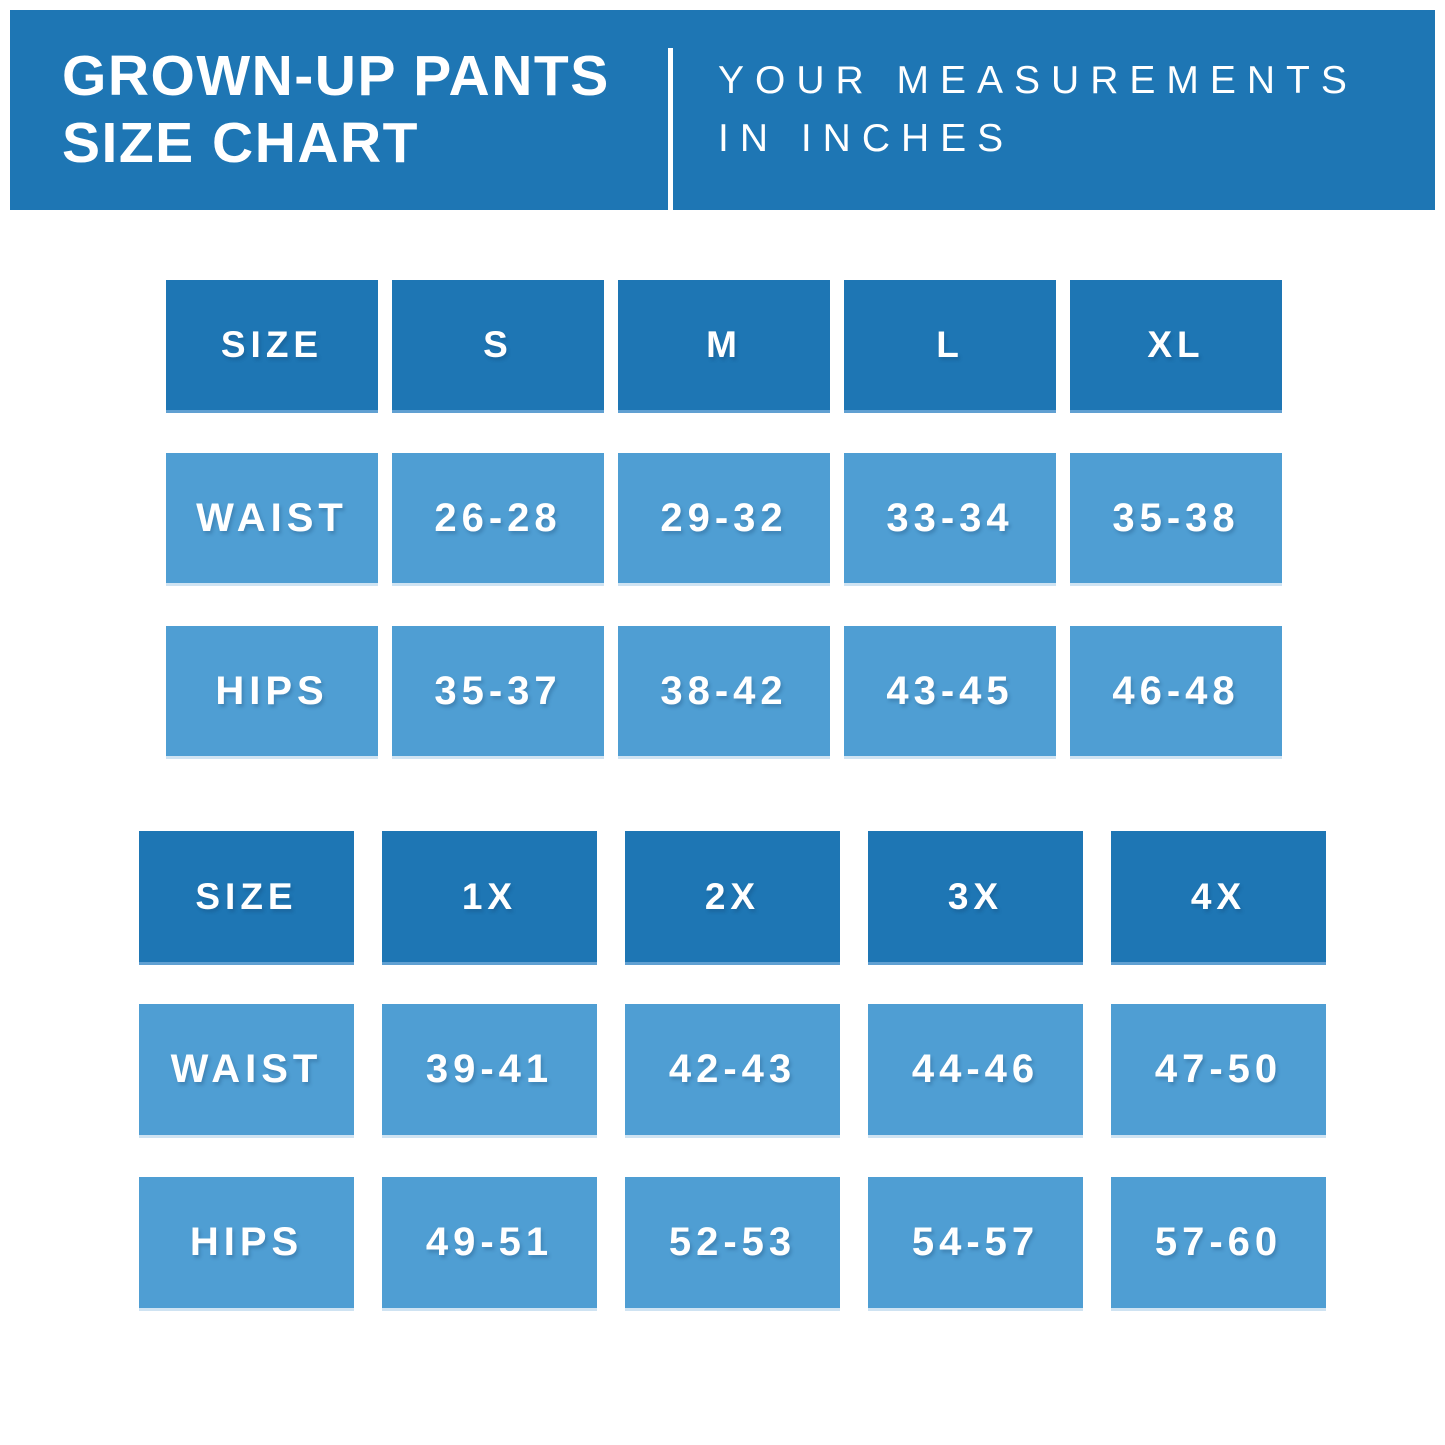 Image resolution: width=1445 pixels, height=1445 pixels. What do you see at coordinates (975, 898) in the screenshot?
I see `col-header-cell: 3X` at bounding box center [975, 898].